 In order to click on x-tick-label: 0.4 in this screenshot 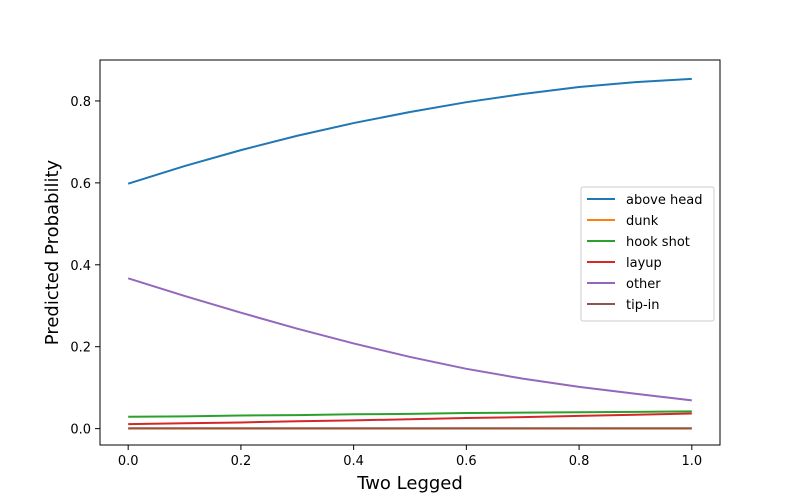, I will do `click(353, 461)`.